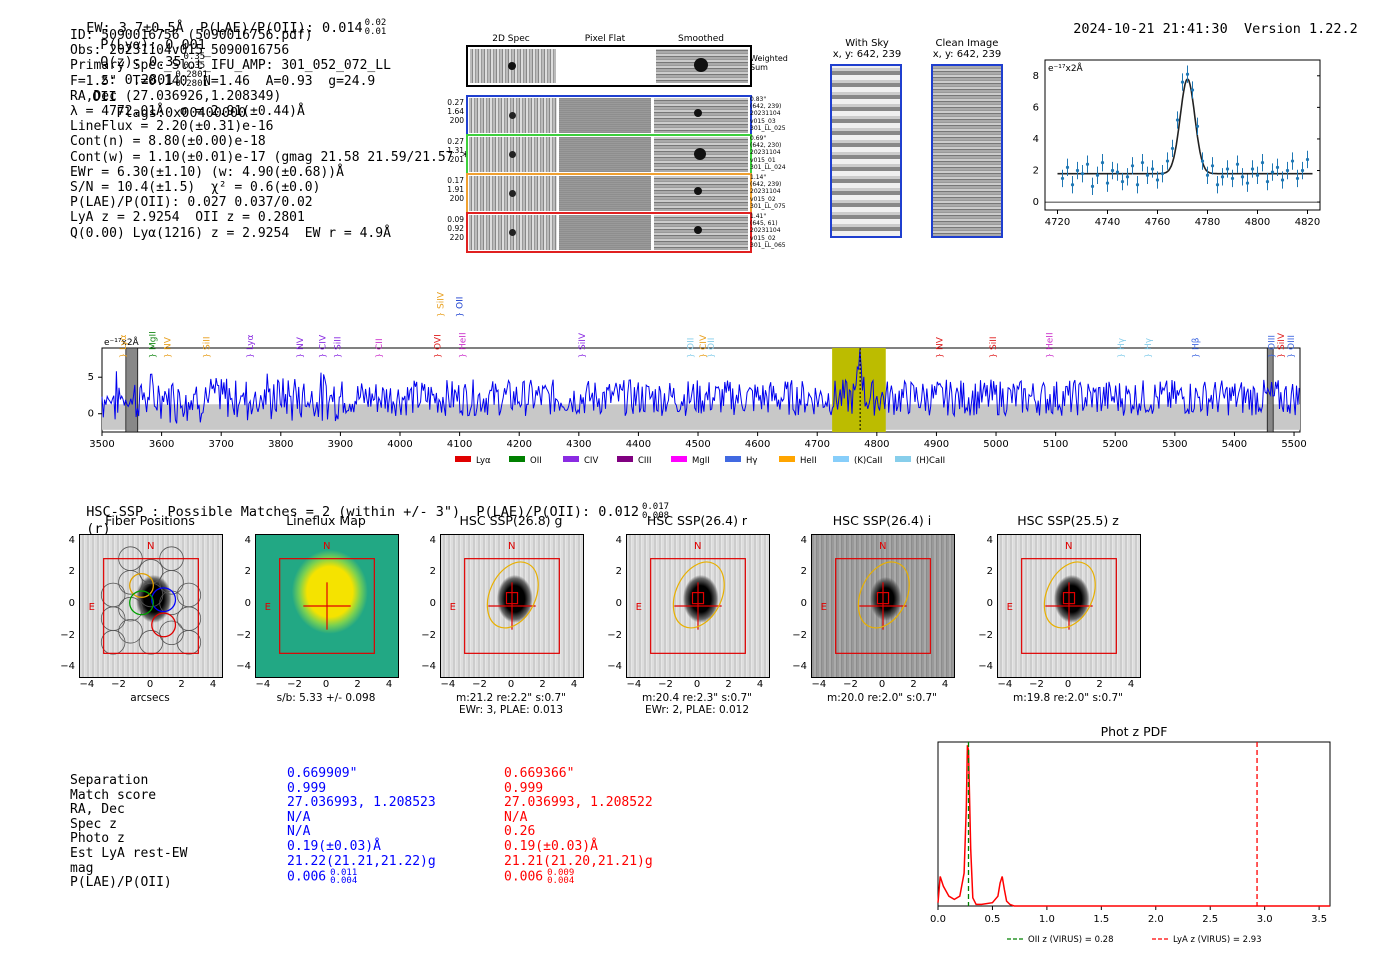  What do you see at coordinates (1197, 343) in the screenshot?
I see `spectrum-line-label: Hβ` at bounding box center [1197, 343].